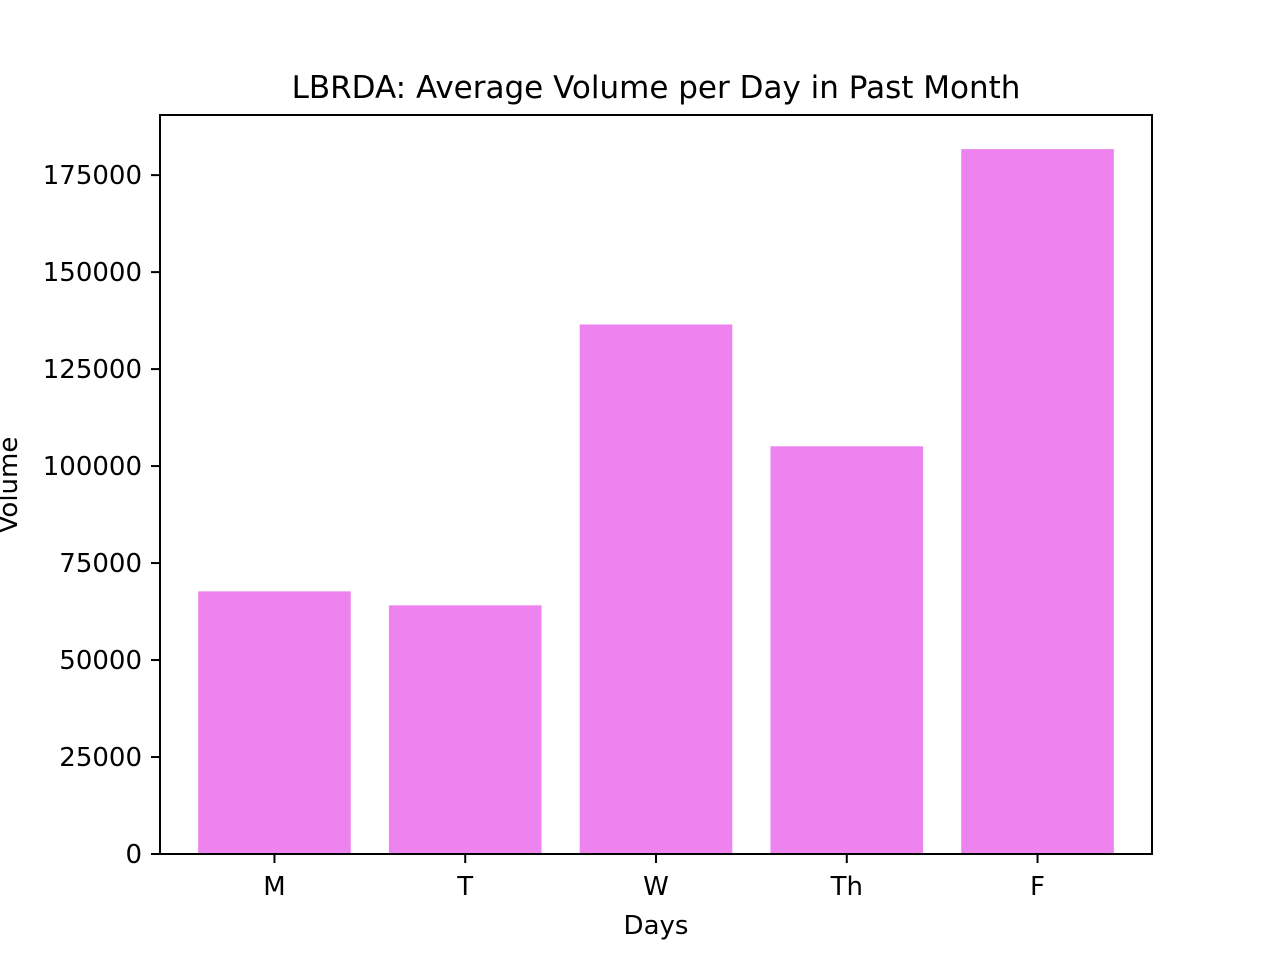 The image size is (1280, 960). Describe the element at coordinates (274, 722) in the screenshot. I see `bar-m` at that location.